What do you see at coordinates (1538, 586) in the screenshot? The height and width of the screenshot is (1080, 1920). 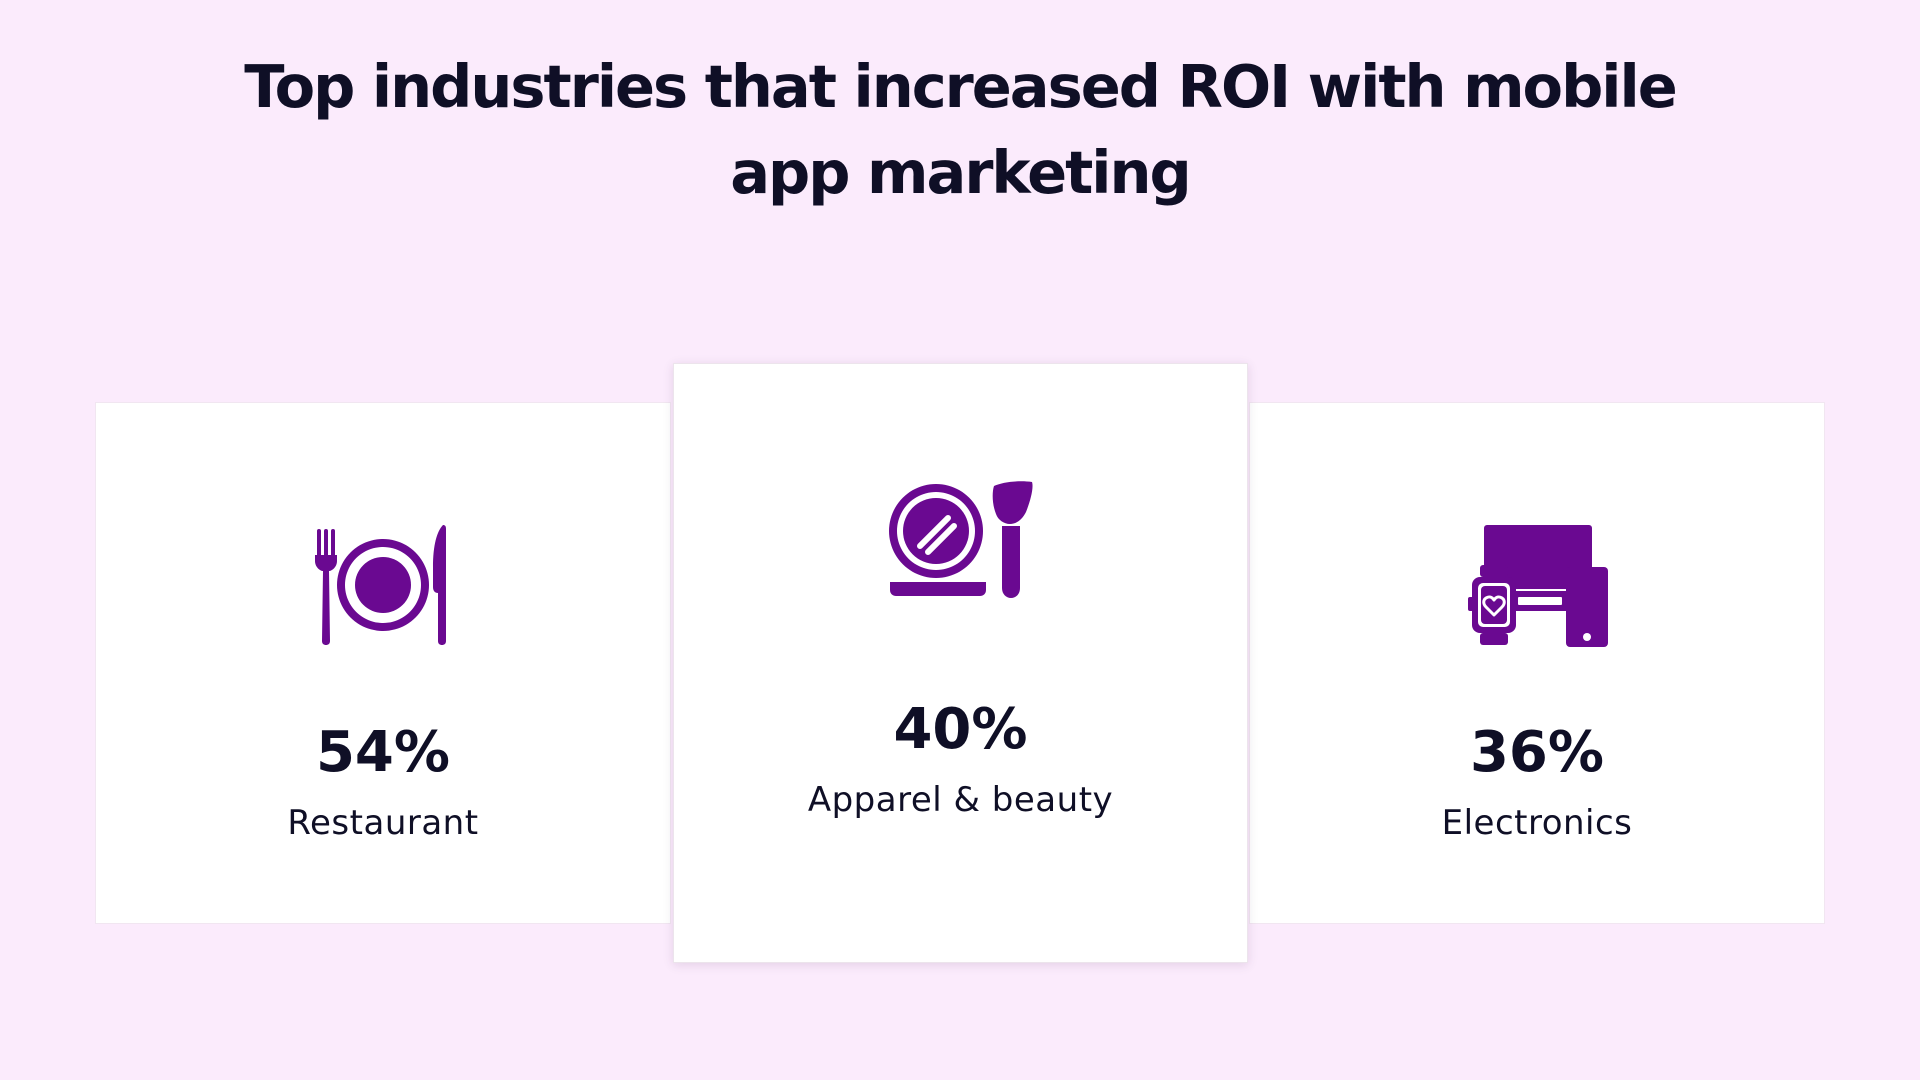 I see `devices-icon` at bounding box center [1538, 586].